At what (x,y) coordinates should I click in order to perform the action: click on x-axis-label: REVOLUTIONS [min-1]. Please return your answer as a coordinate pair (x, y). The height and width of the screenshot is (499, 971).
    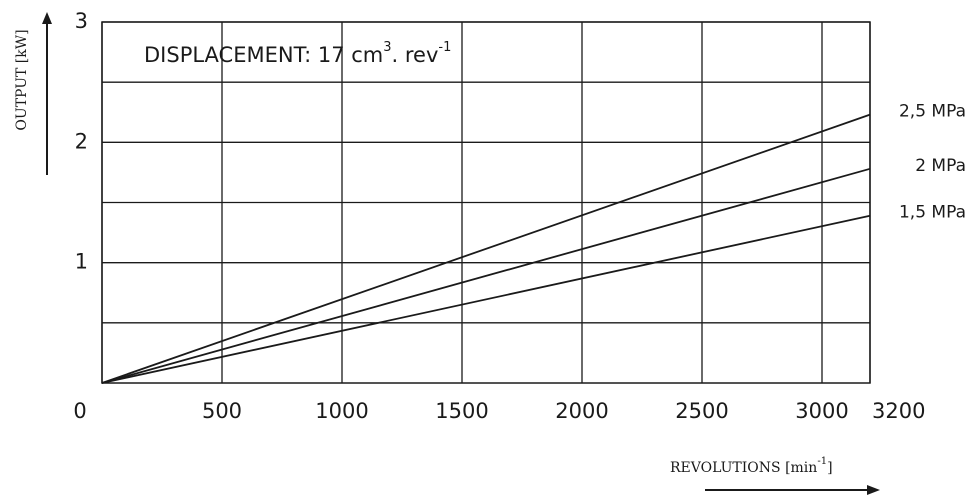
    Looking at the image, I should click on (751, 466).